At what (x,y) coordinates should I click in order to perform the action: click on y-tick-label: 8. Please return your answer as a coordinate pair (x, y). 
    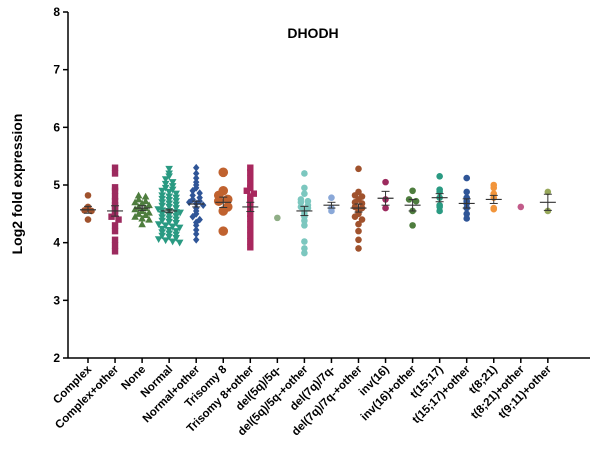
    Looking at the image, I should click on (56, 12).